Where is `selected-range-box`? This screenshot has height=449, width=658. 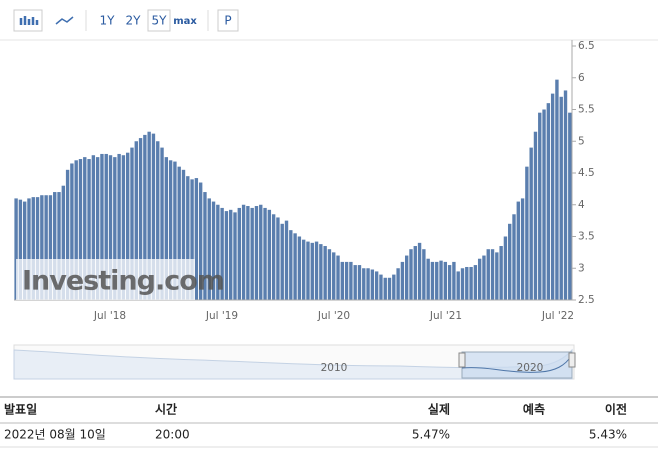
selected-range-box is located at coordinates (159, 20).